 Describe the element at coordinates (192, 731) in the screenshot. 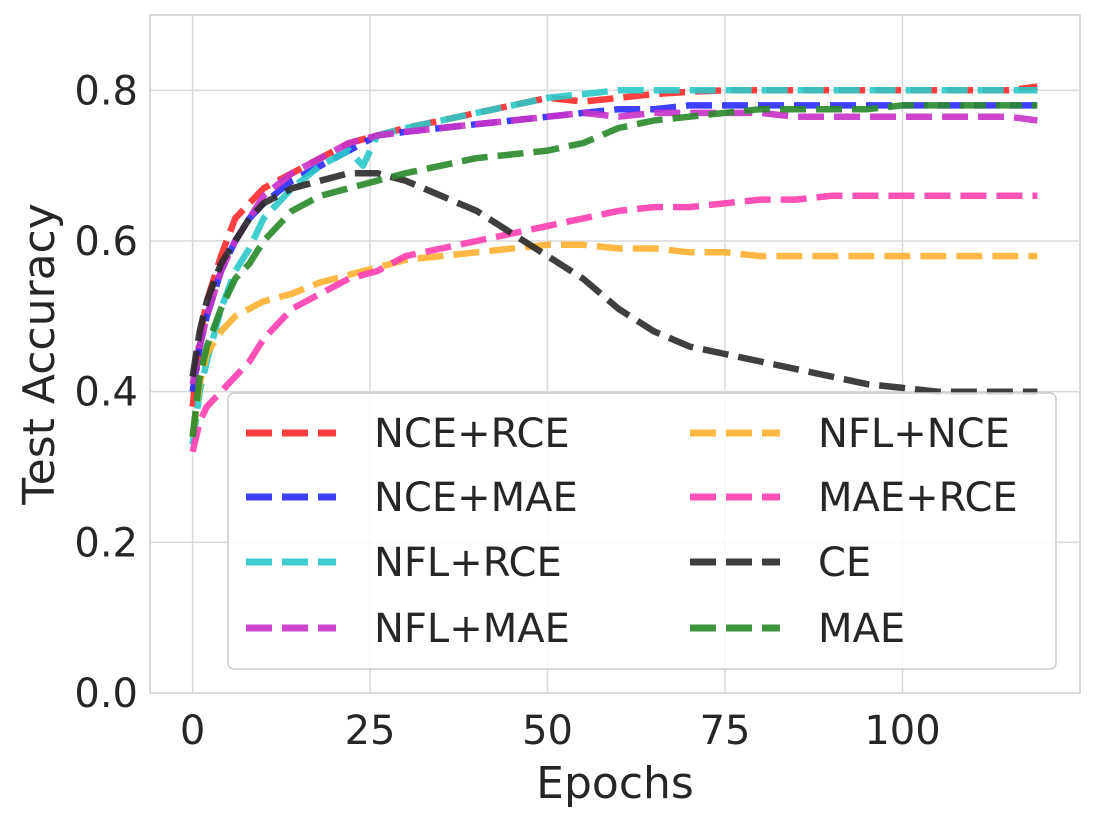

I see `x-tick-label: 0` at that location.